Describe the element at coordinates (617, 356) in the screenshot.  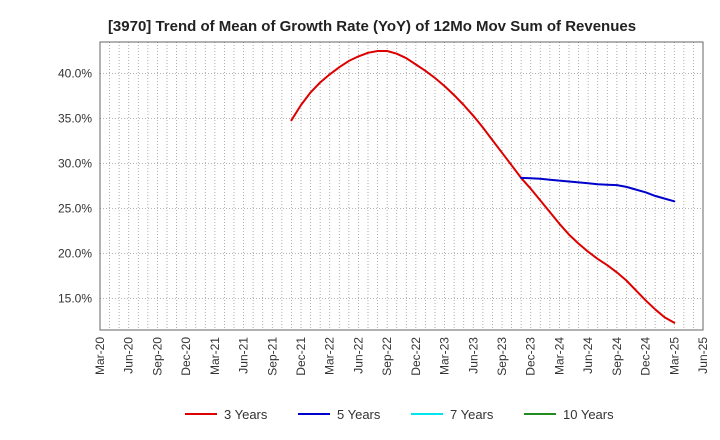
I see `x-tick-label: Sep-24` at that location.